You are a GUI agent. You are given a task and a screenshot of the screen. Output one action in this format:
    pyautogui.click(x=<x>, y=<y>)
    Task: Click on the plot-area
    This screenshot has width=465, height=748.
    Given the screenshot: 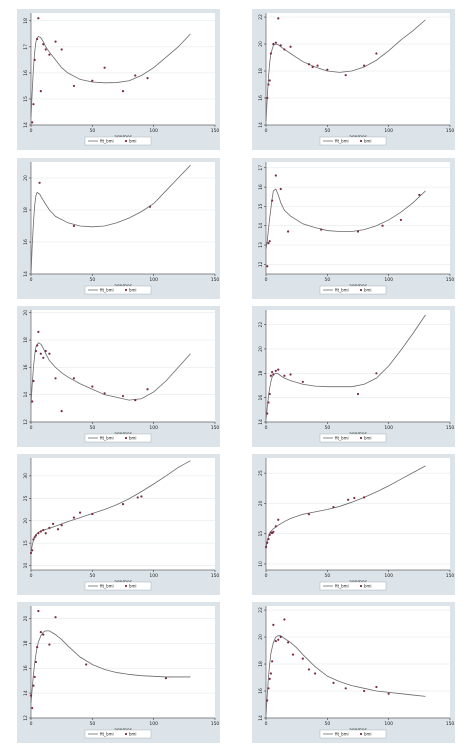 What is the action you would take?
    pyautogui.click(x=123, y=366)
    